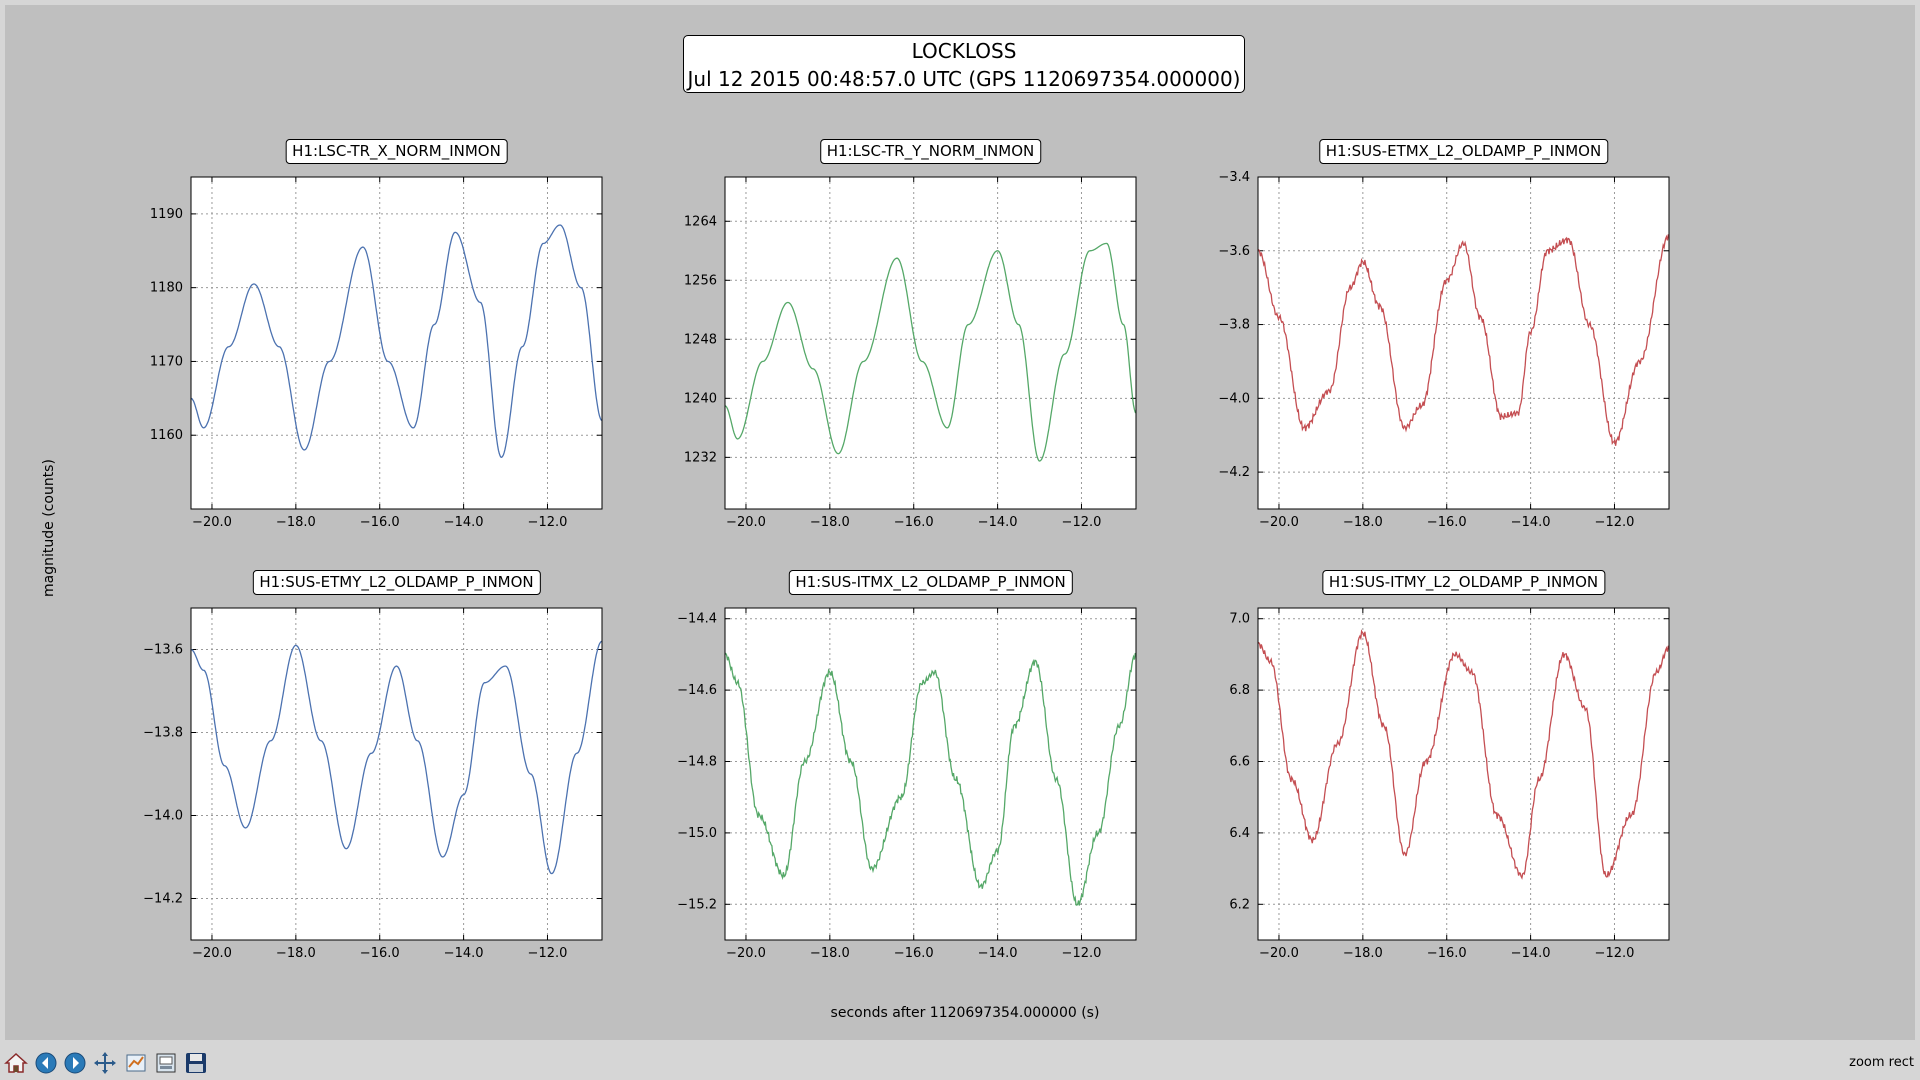 This screenshot has height=1080, width=1920. Describe the element at coordinates (1239, 762) in the screenshot. I see `y-tick-label: 6.6` at that location.